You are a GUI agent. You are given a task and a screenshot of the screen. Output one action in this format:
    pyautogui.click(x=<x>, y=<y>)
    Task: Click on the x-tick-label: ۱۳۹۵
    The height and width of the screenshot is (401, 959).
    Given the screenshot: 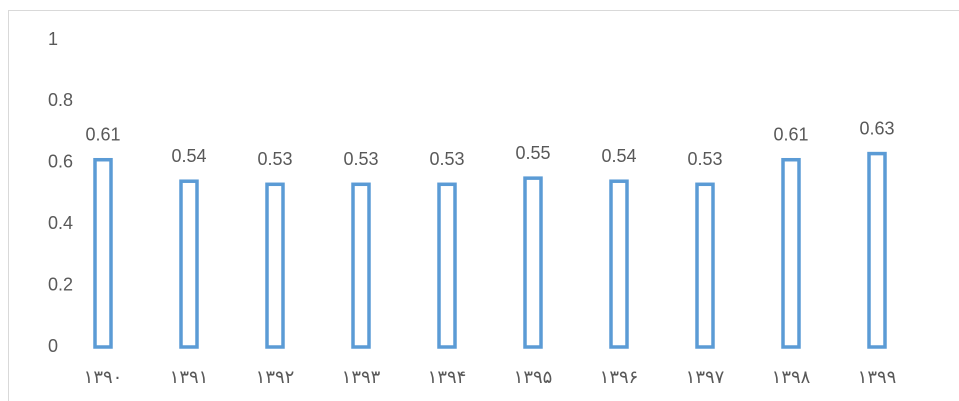 What is the action you would take?
    pyautogui.click(x=533, y=377)
    